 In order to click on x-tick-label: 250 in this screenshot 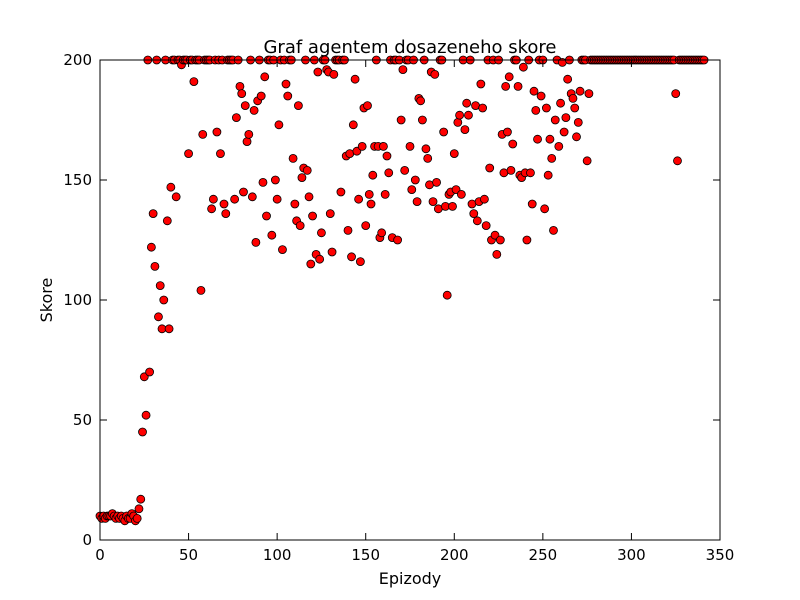, I will do `click(543, 555)`.